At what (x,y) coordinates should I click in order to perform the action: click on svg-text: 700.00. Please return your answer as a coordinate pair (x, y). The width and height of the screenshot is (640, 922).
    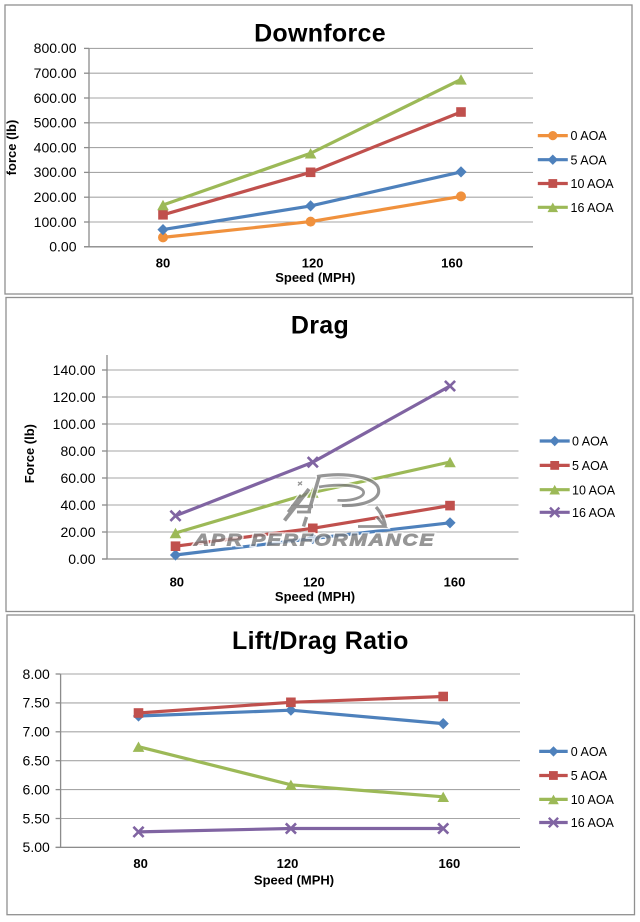
    Looking at the image, I should click on (55, 73).